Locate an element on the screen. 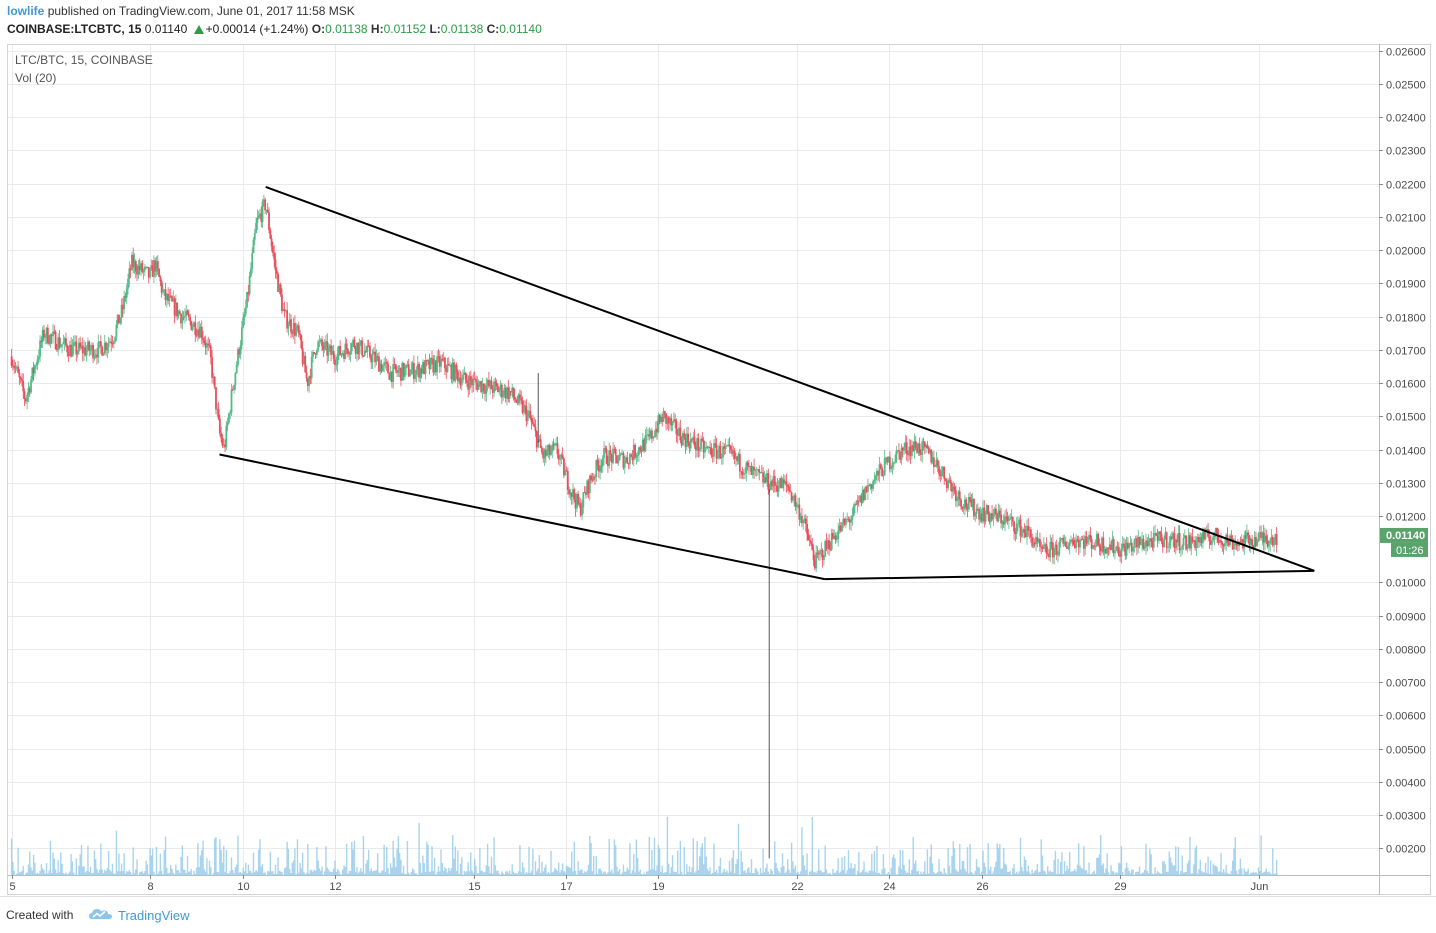  tradingview-brand-link: TradingView is located at coordinates (154, 915).